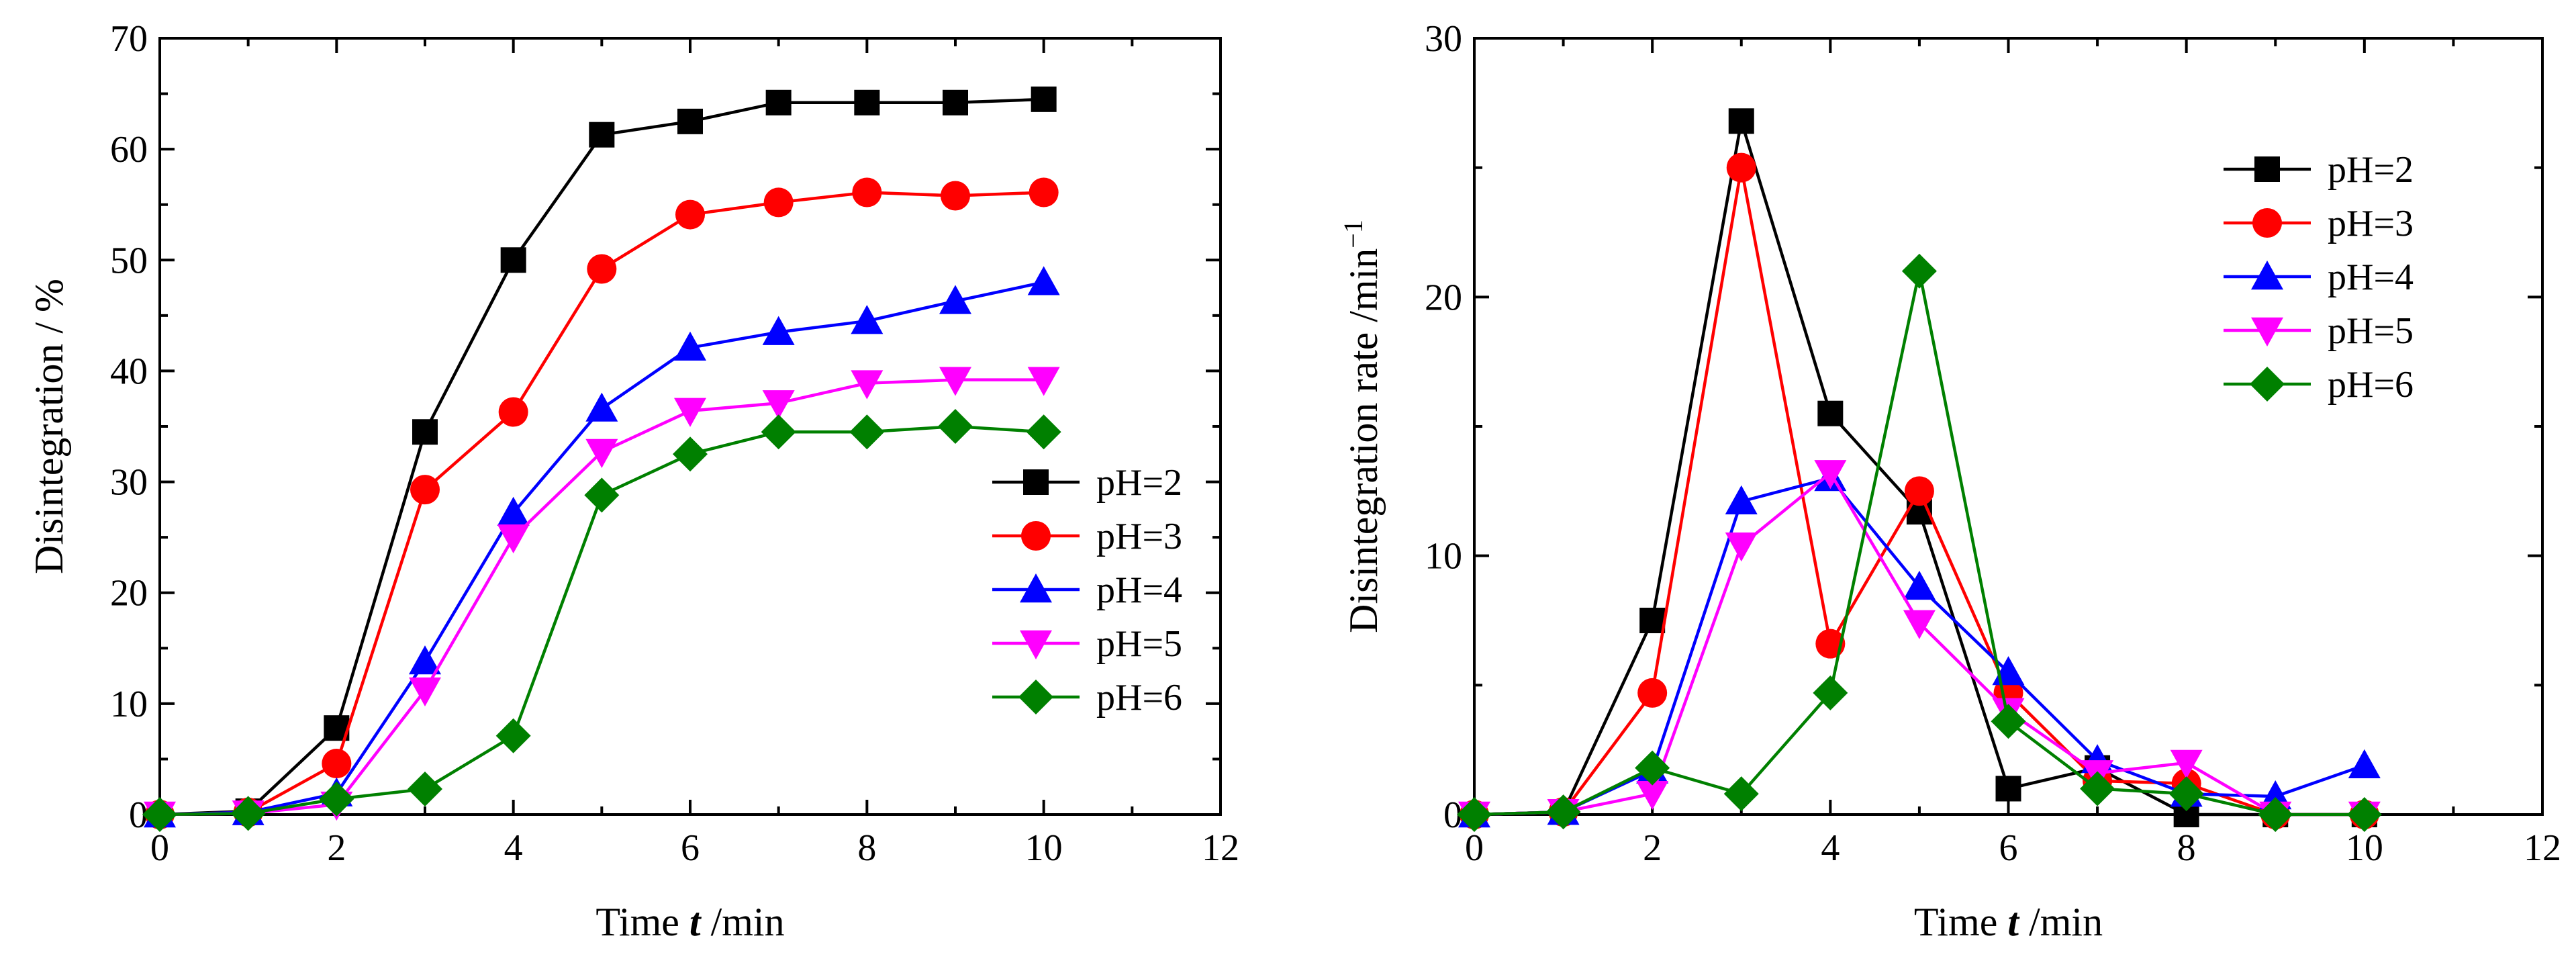 The width and height of the screenshot is (2576, 973). I want to click on legend-label: pH=4, so click(2371, 277).